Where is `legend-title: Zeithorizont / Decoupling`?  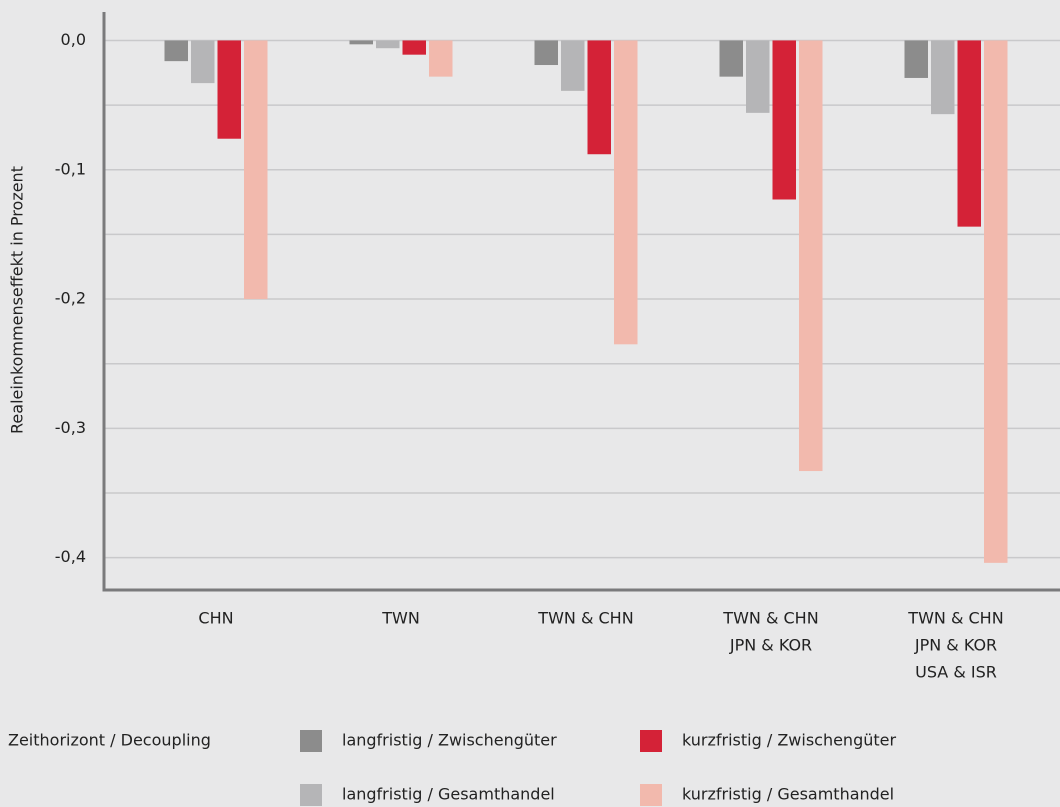
legend-title: Zeithorizont / Decoupling is located at coordinates (109, 740).